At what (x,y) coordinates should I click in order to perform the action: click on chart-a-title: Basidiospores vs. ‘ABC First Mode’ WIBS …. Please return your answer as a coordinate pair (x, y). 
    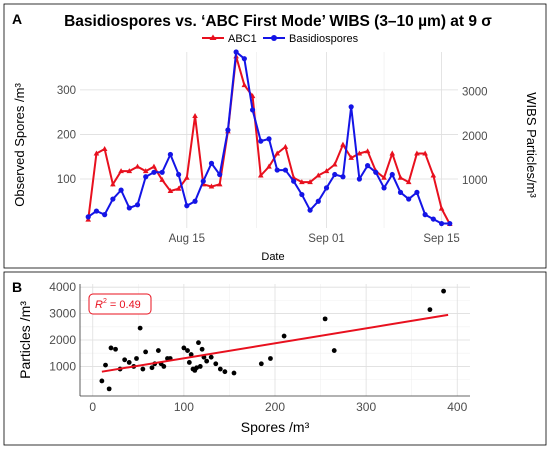
    Looking at the image, I should click on (278, 21).